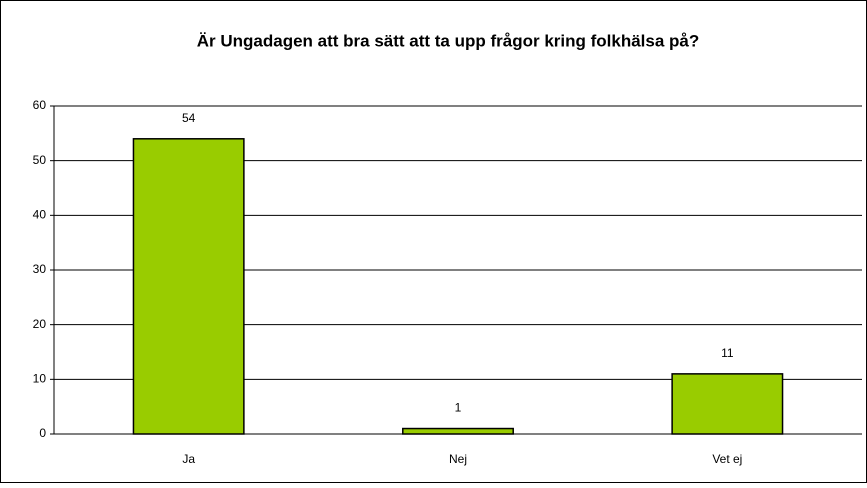 The image size is (867, 488). What do you see at coordinates (40, 215) in the screenshot?
I see `y-tick-label: 40` at bounding box center [40, 215].